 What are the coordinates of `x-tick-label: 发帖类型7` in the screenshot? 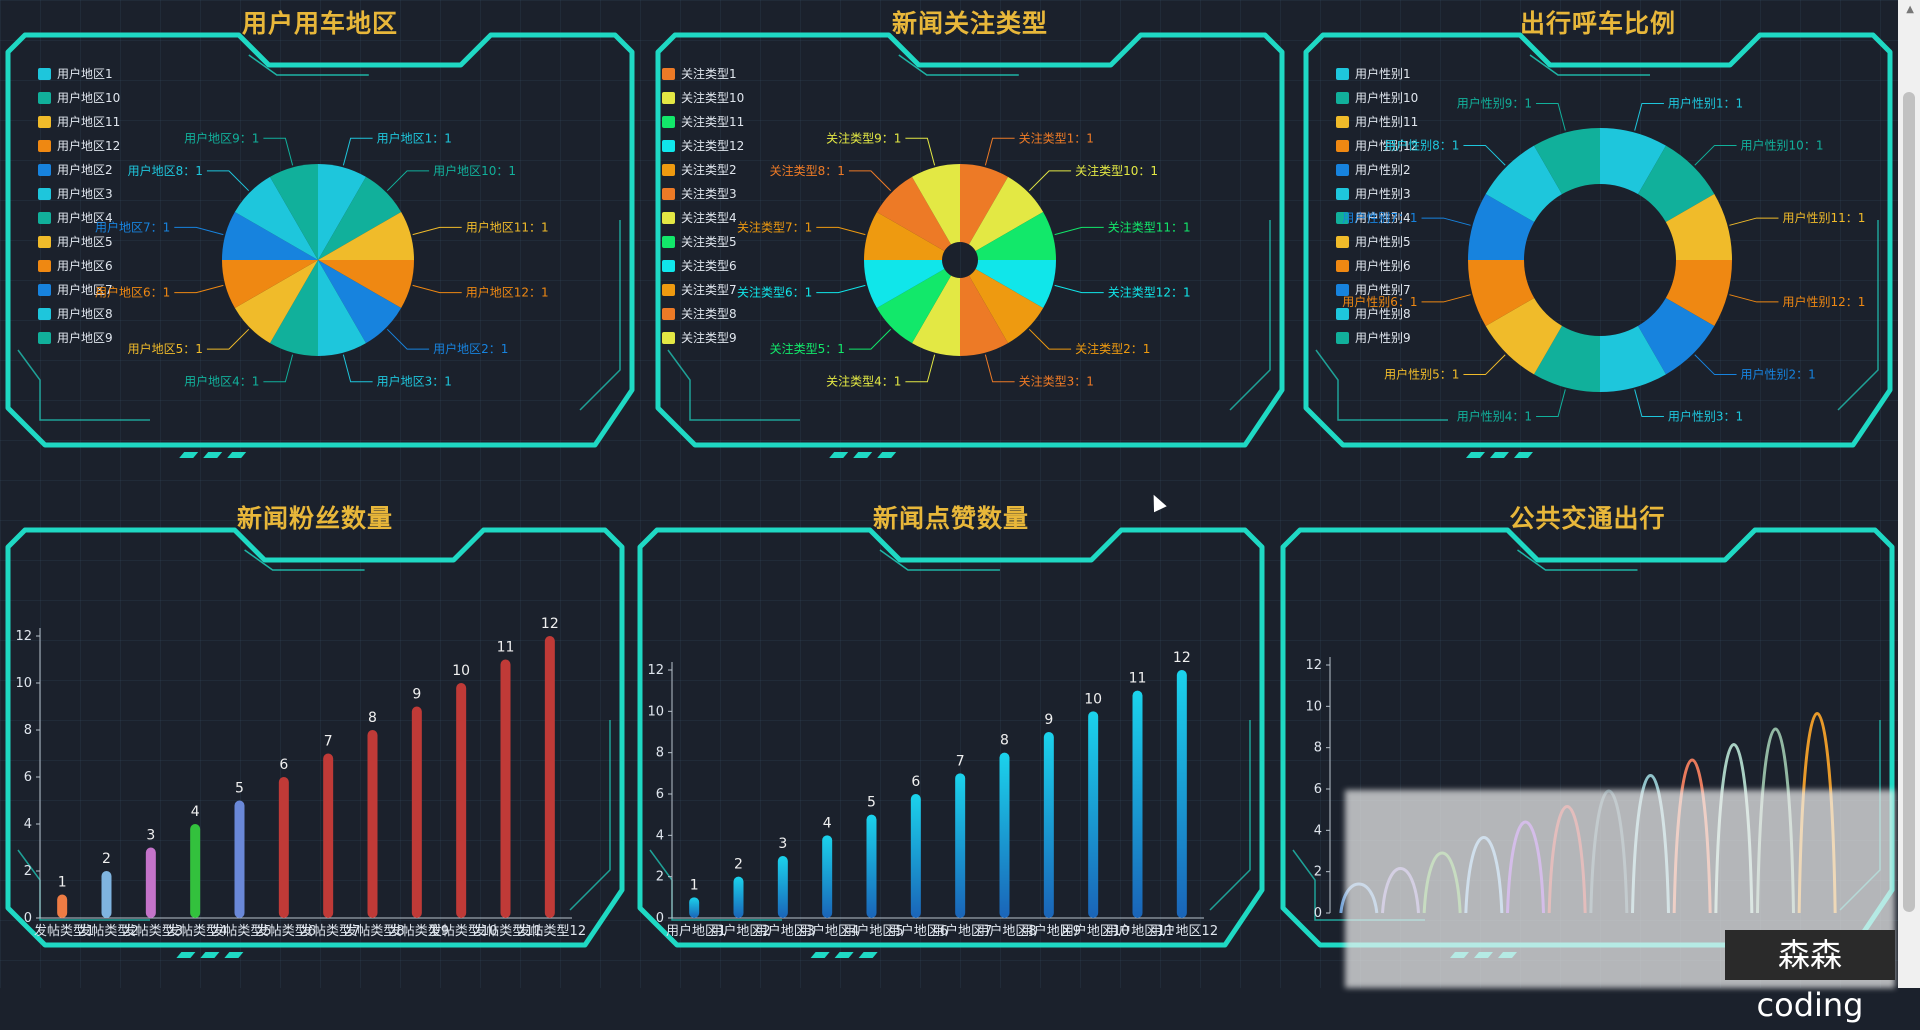 It's located at (330, 931).